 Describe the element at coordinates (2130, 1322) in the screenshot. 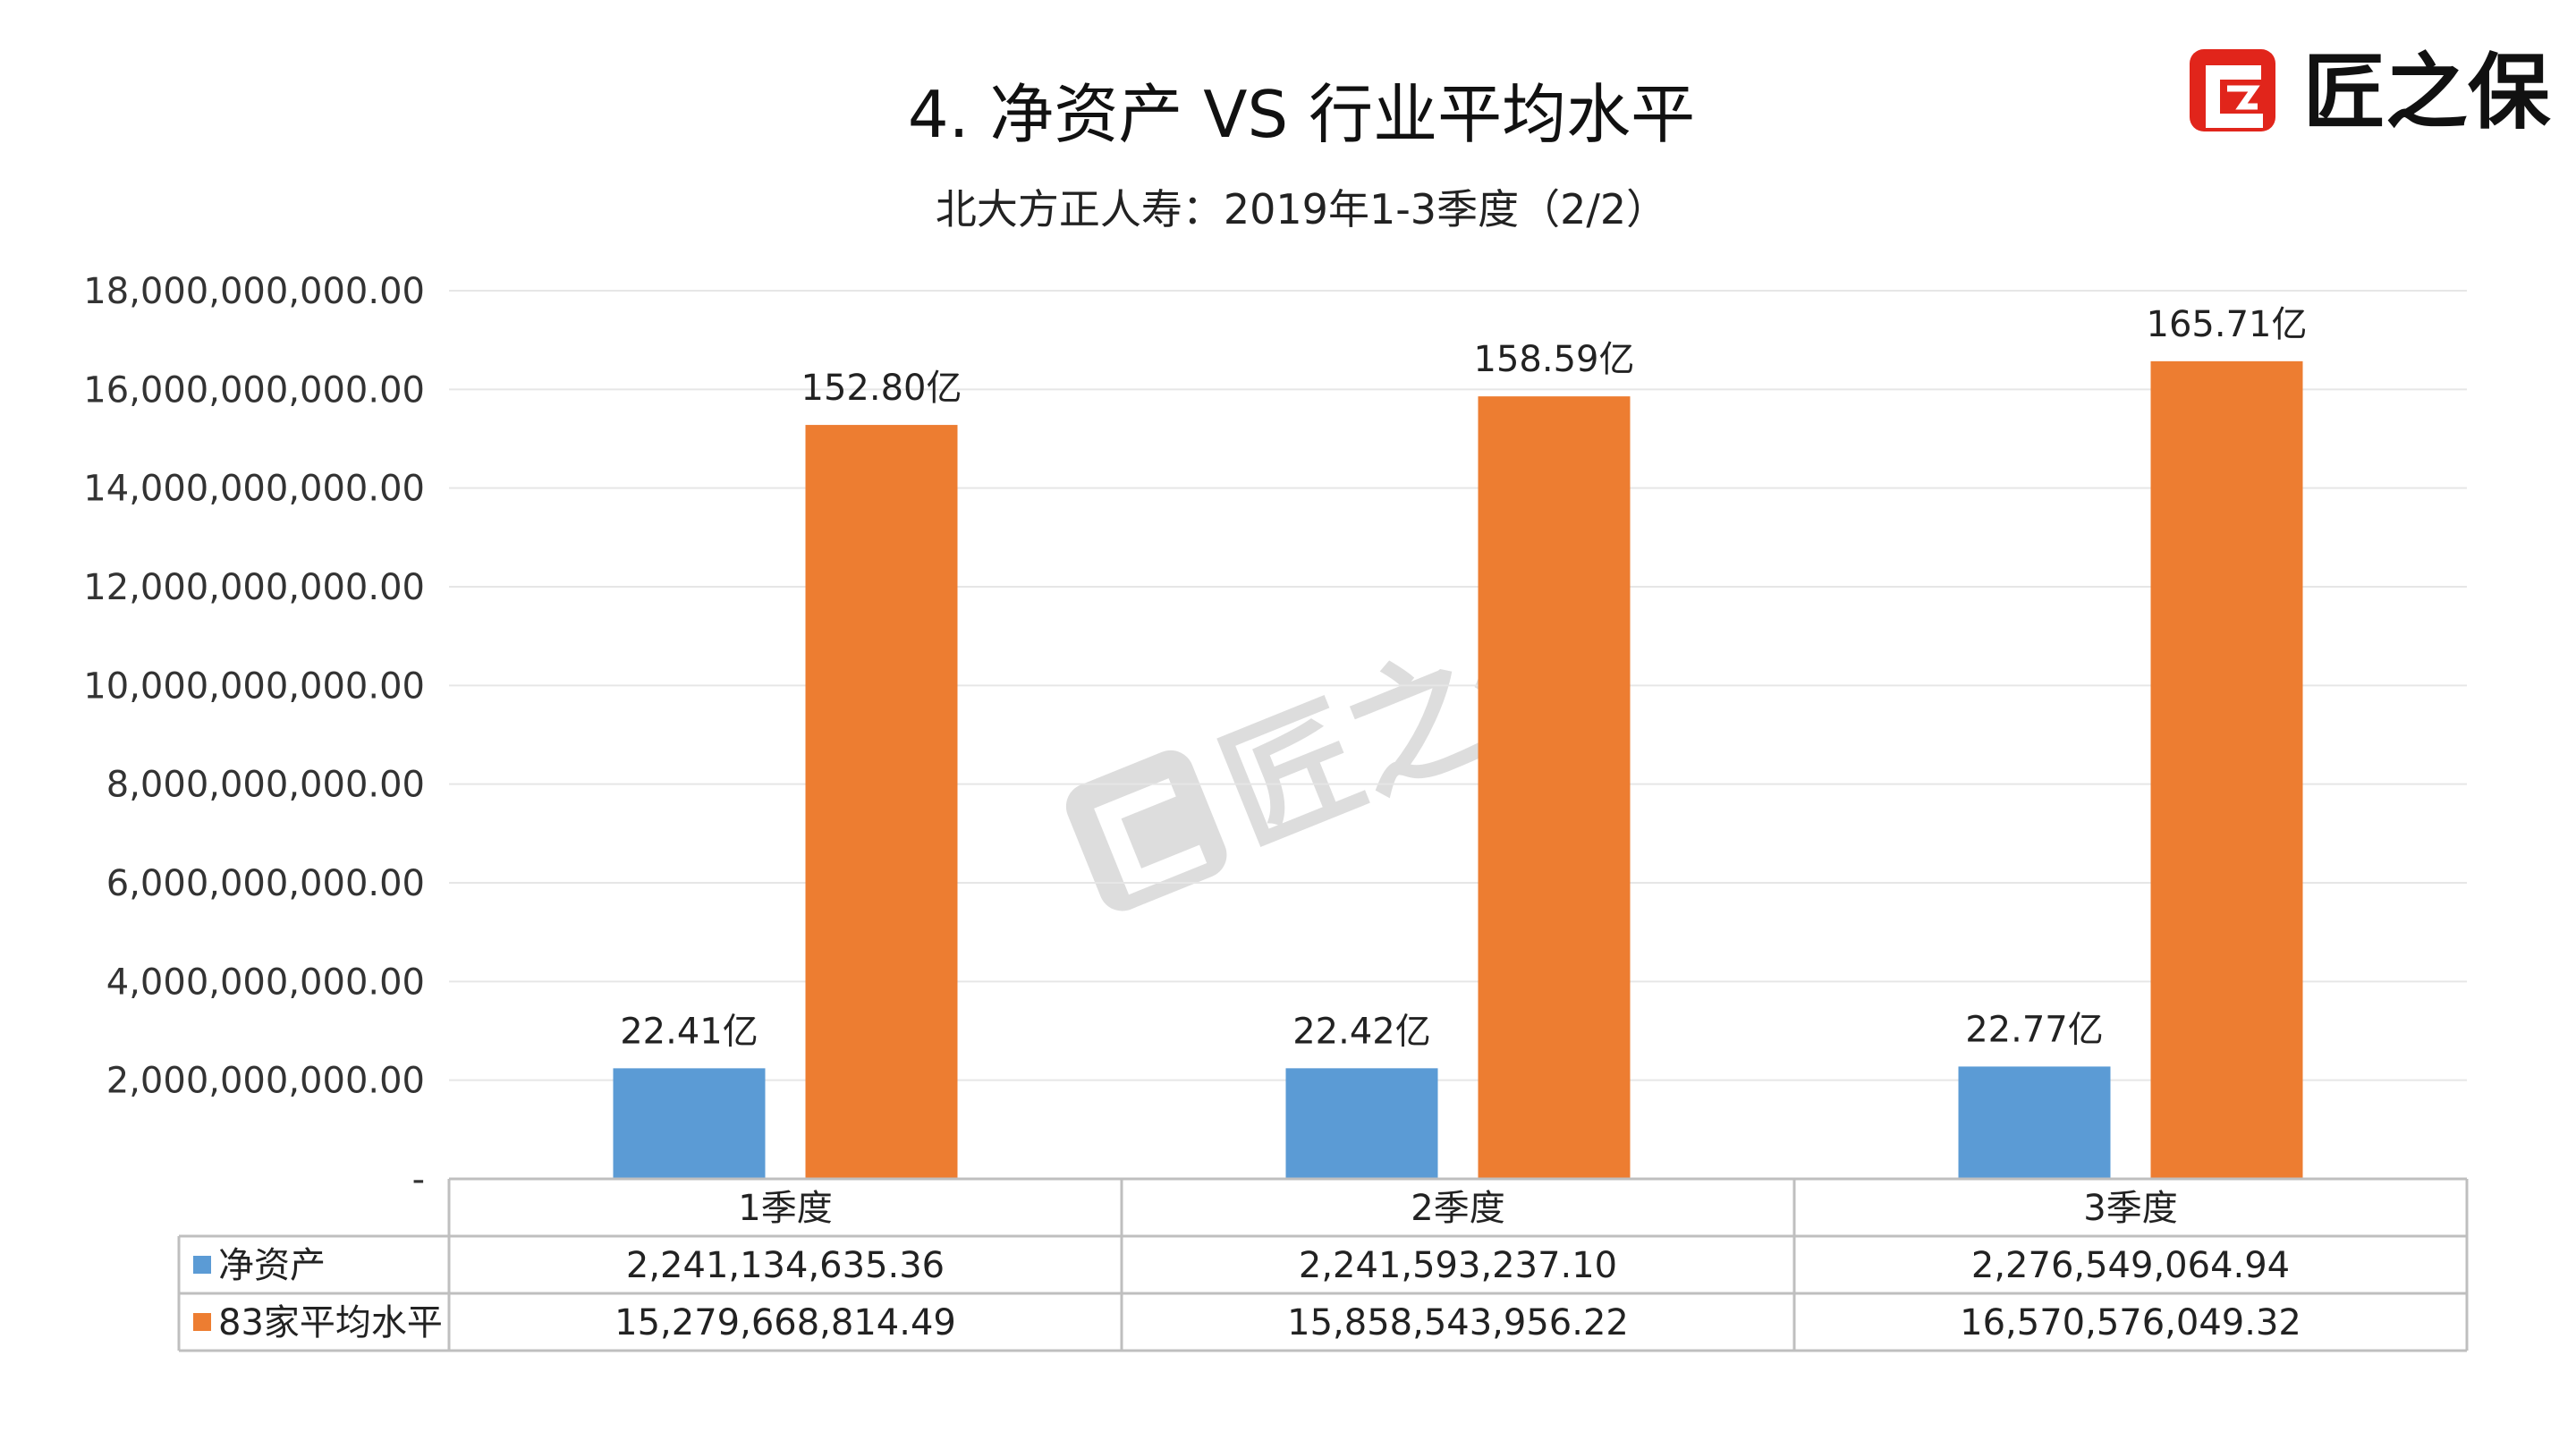

I see `table-cell: 16,570,576,049.32` at that location.